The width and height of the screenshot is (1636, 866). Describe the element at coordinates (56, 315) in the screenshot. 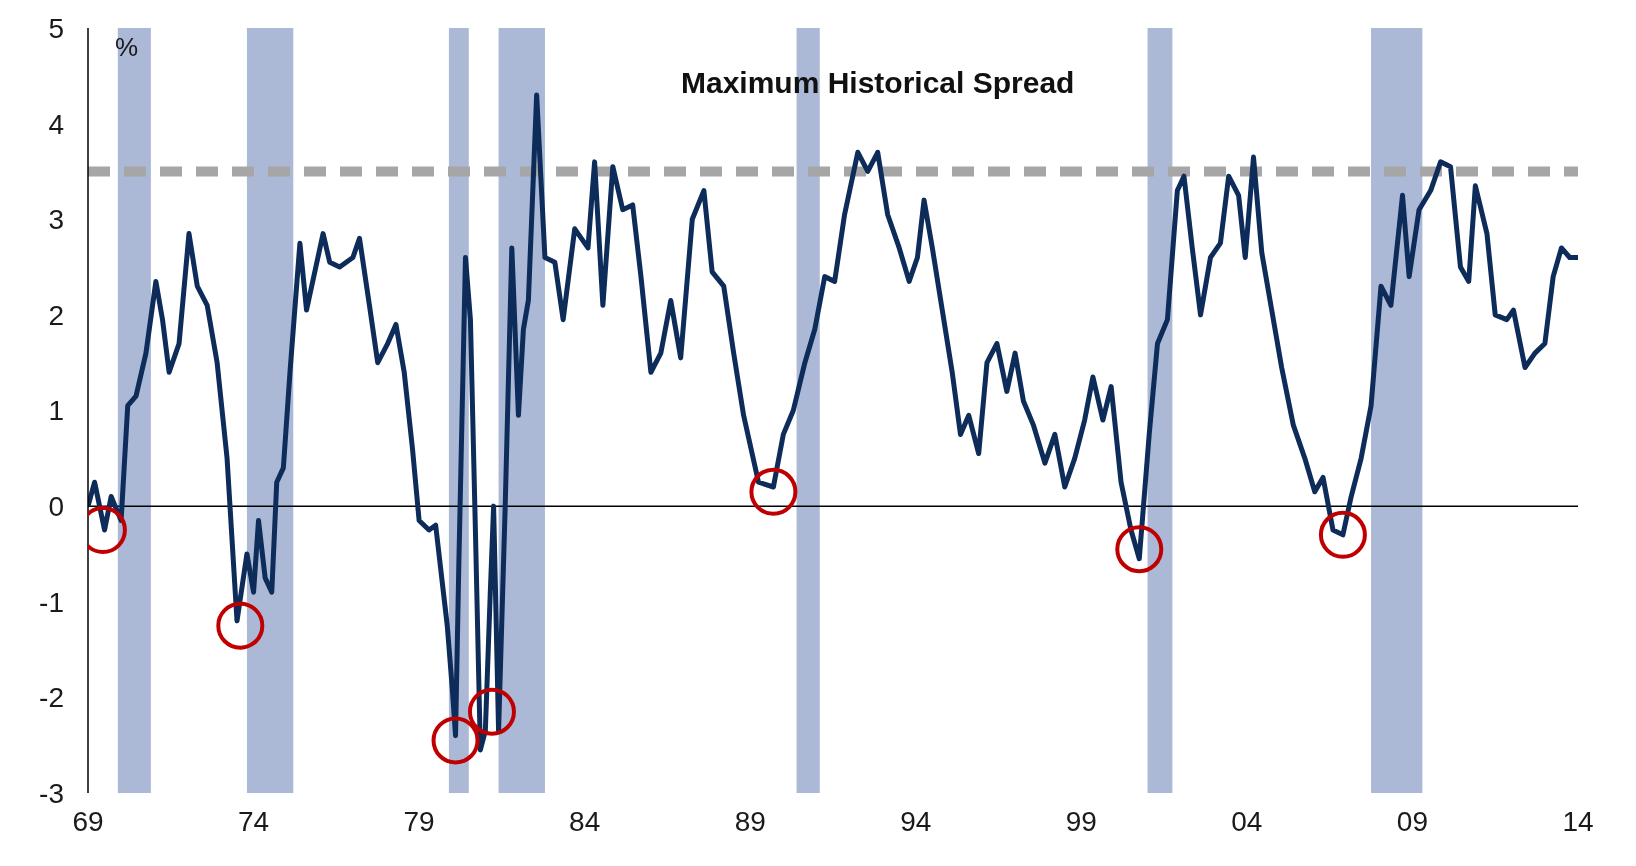

I see `y-tick-label: 2` at that location.